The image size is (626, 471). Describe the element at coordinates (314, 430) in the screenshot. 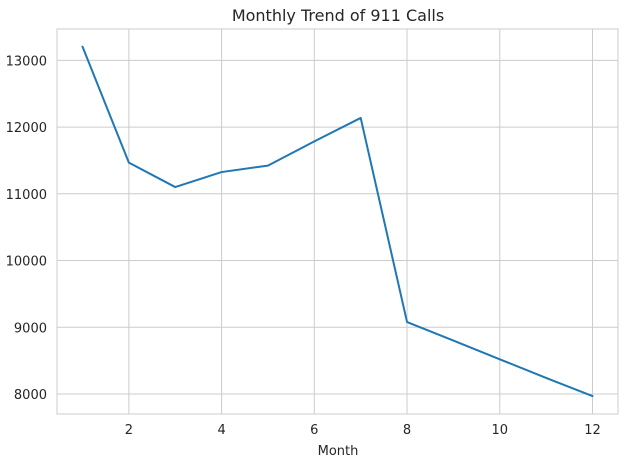

I see `x-tick-label: 6` at that location.